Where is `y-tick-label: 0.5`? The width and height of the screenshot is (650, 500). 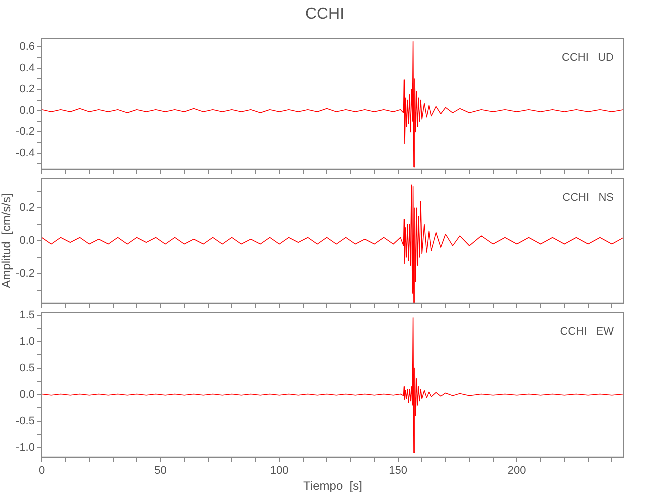
y-tick-label: 0.5 is located at coordinates (27, 368).